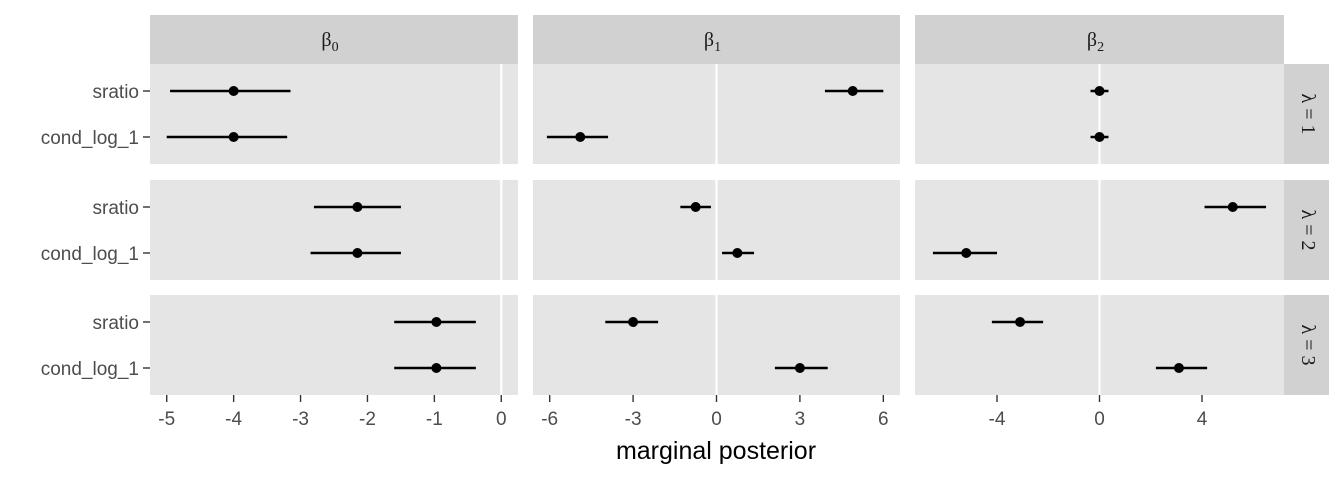 This screenshot has height=480, width=1344. I want to click on x-tick-label: -1, so click(434, 419).